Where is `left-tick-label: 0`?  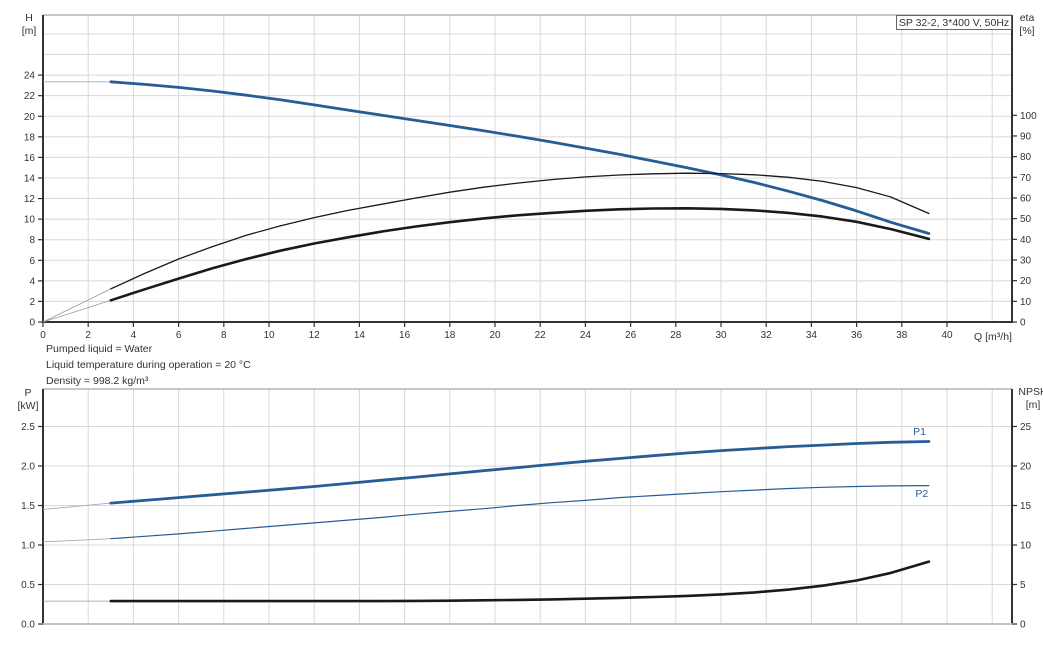 left-tick-label: 0 is located at coordinates (32, 323).